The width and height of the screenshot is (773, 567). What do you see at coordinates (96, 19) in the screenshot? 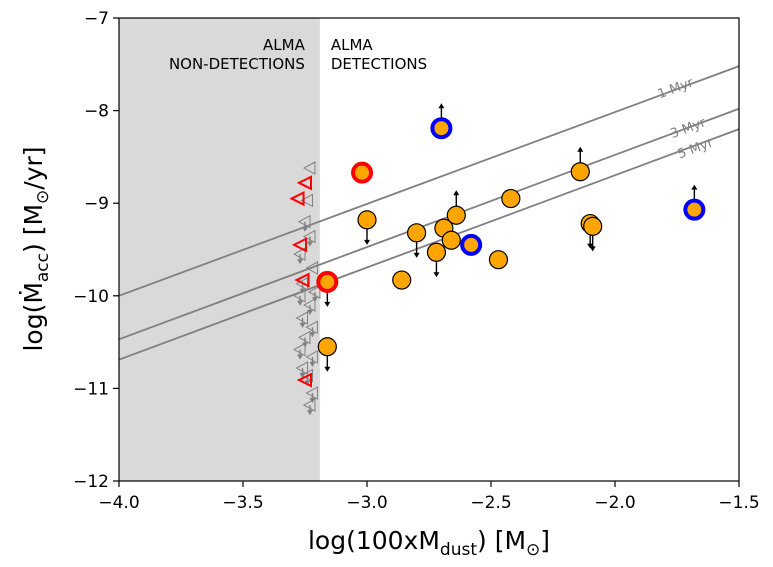
I see `y-tick-label: −7` at bounding box center [96, 19].